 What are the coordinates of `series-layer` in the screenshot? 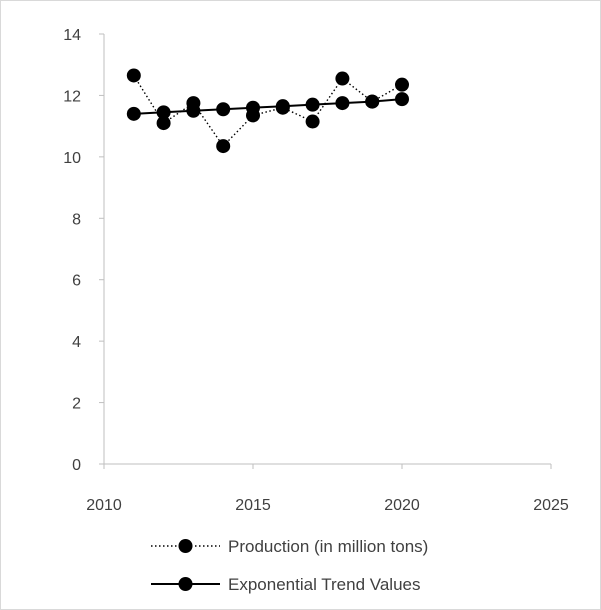 It's located at (267, 111).